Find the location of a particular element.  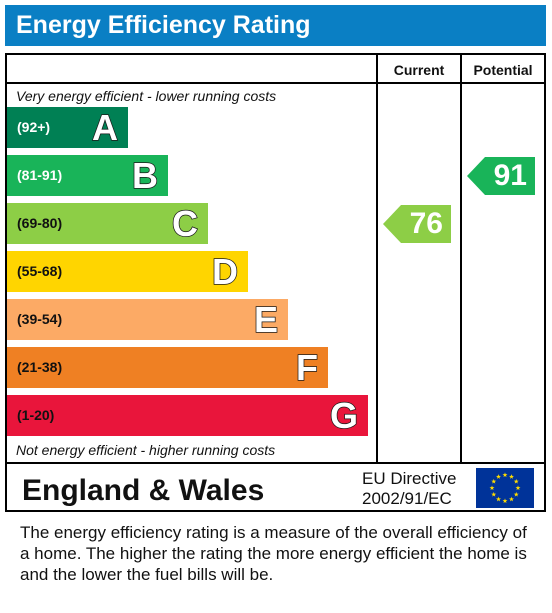

band-a: (92+) A is located at coordinates (67, 127).